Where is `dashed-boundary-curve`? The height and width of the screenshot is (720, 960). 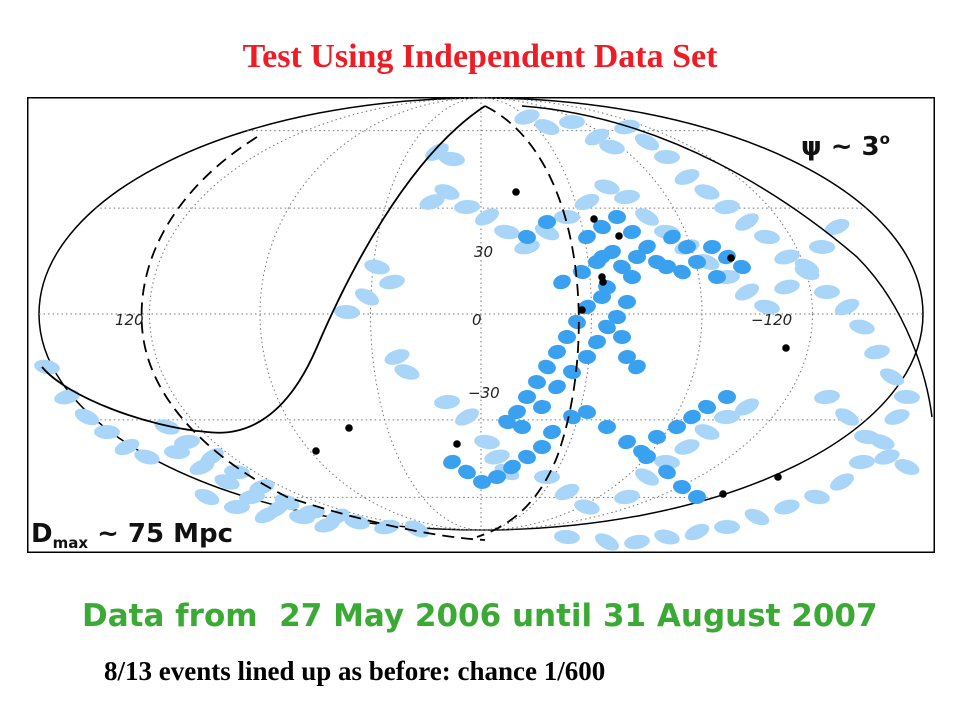
dashed-boundary-curve is located at coordinates (528, 321).